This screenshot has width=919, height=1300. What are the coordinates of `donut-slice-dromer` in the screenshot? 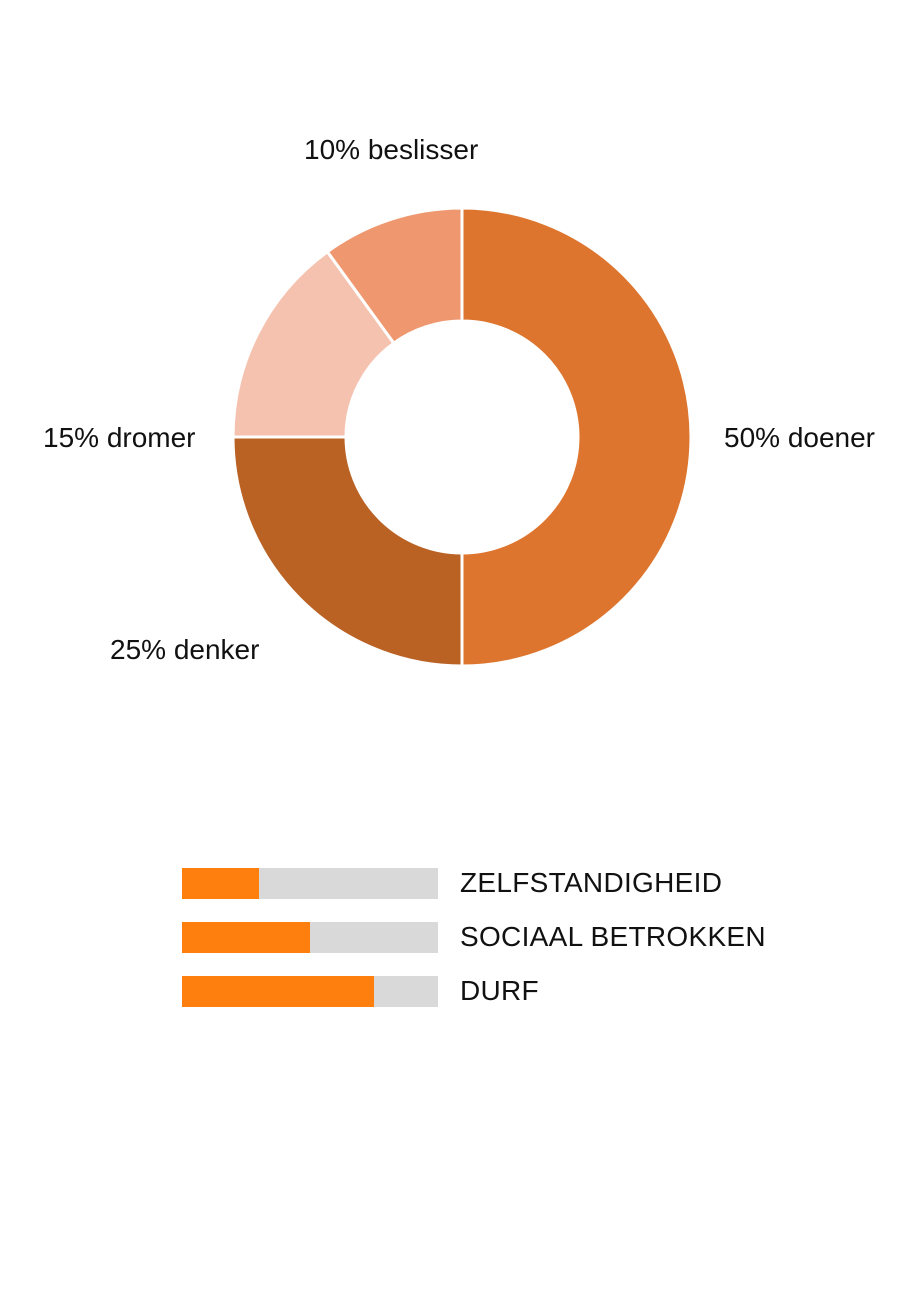 It's located at (313, 344).